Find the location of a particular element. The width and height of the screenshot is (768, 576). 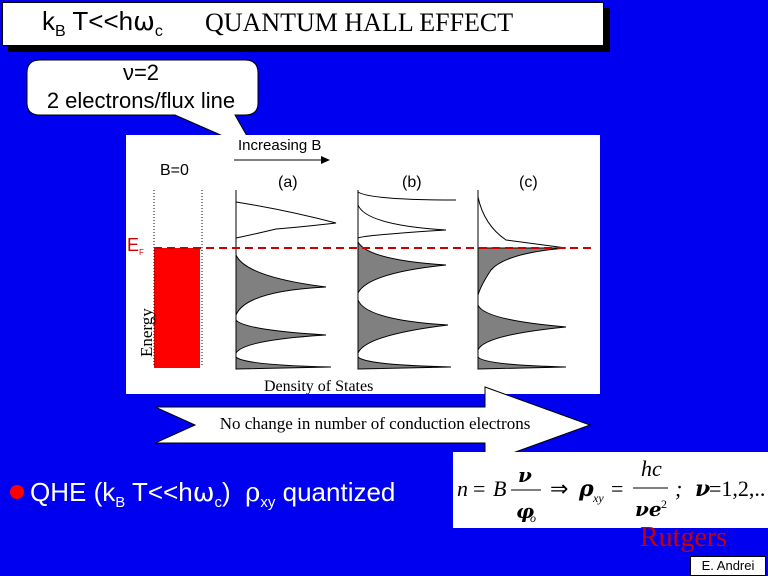

energy-axis-label: Energy is located at coordinates (146, 332).